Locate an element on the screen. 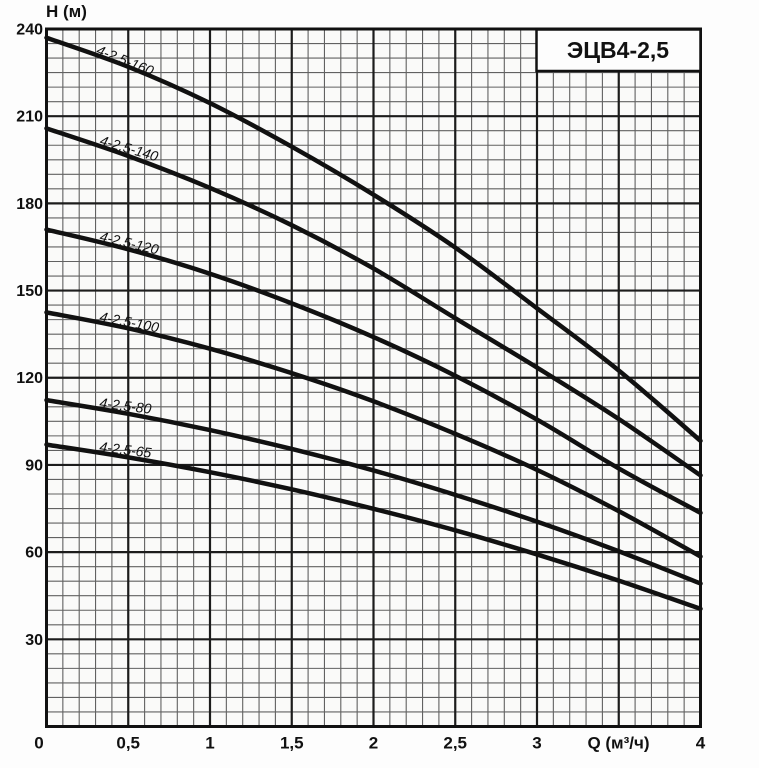 This screenshot has width=759, height=773. svg-text: 0,5 is located at coordinates (128, 743).